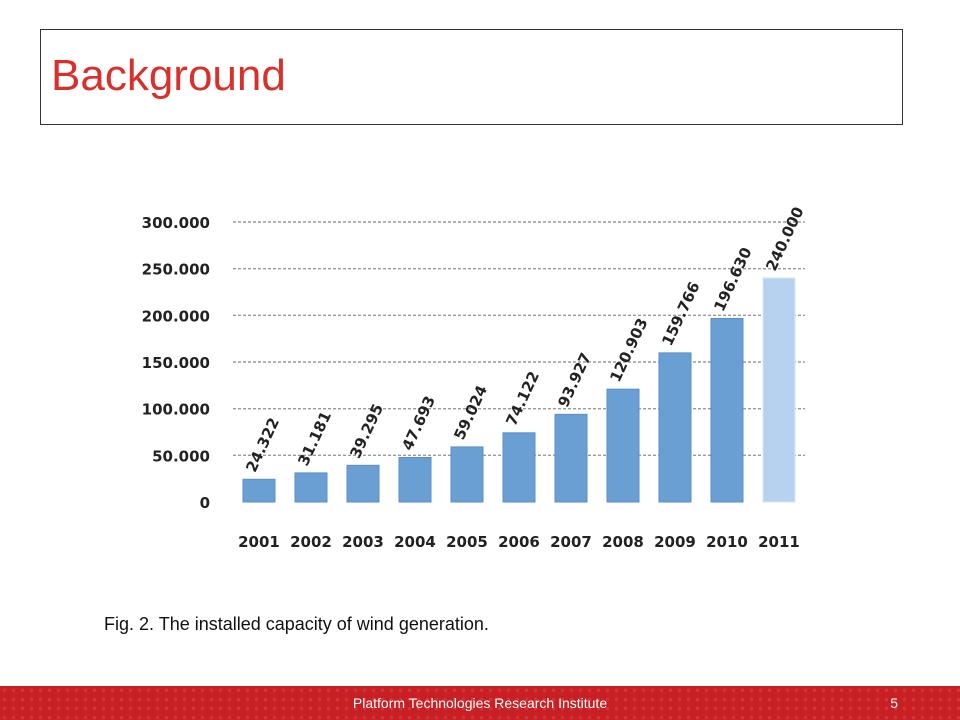 The width and height of the screenshot is (960, 720). I want to click on data-label: 31.181, so click(314, 439).